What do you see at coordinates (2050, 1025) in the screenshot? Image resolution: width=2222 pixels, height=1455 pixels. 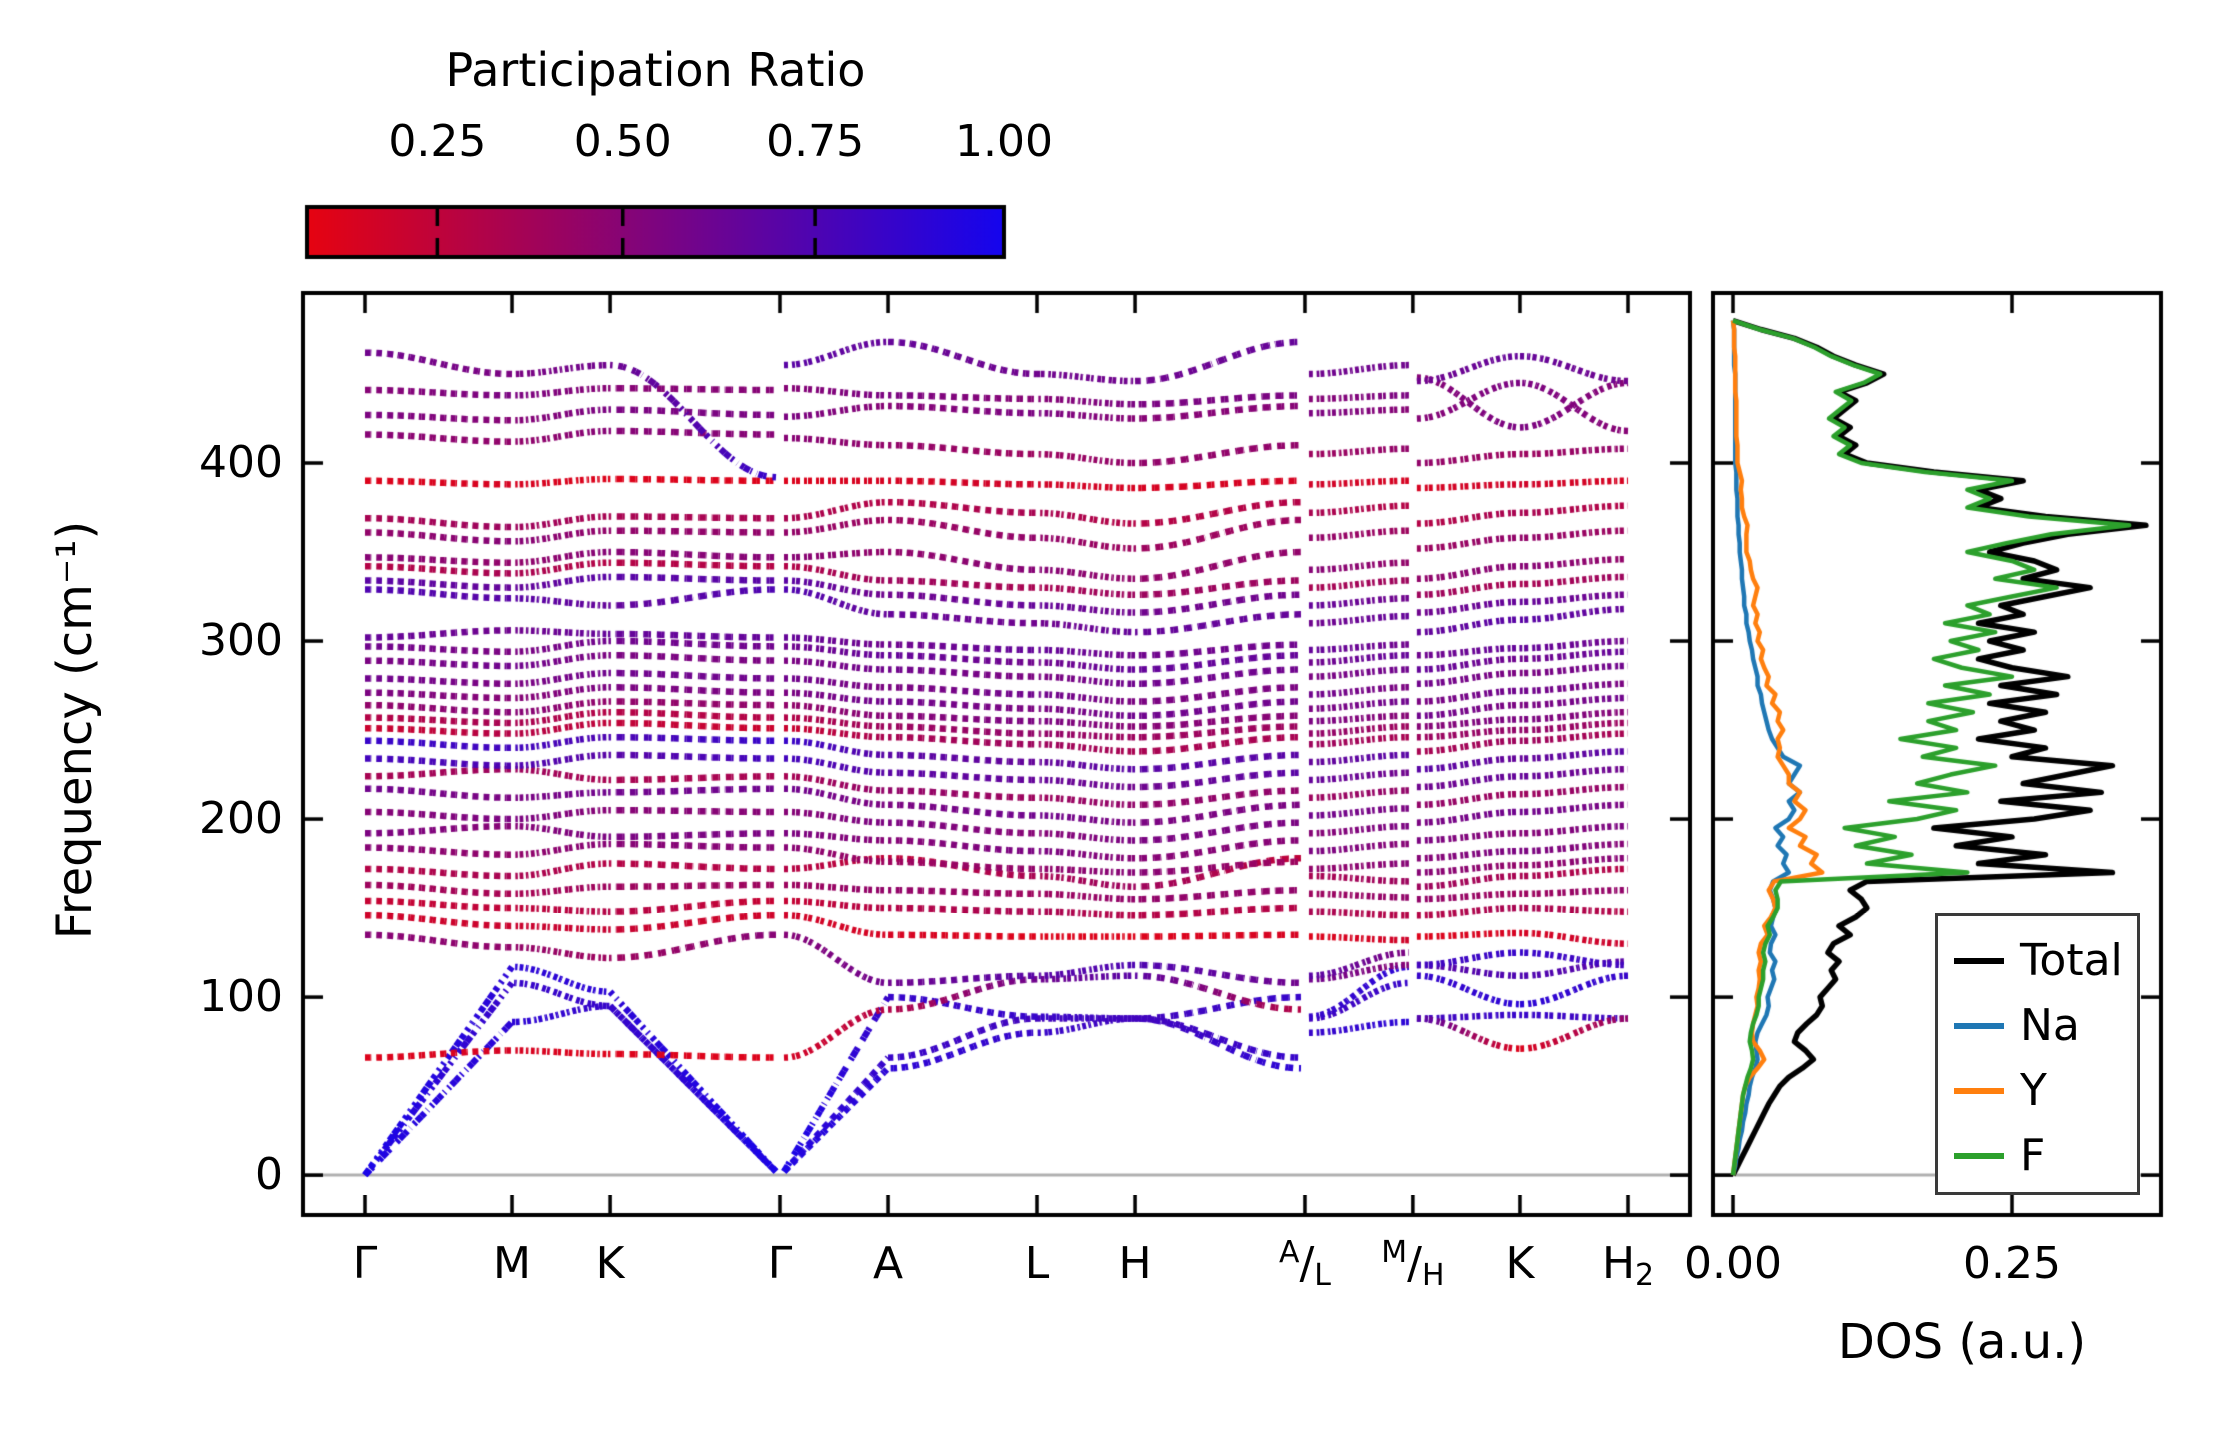 I see `legend-label: Na` at bounding box center [2050, 1025].